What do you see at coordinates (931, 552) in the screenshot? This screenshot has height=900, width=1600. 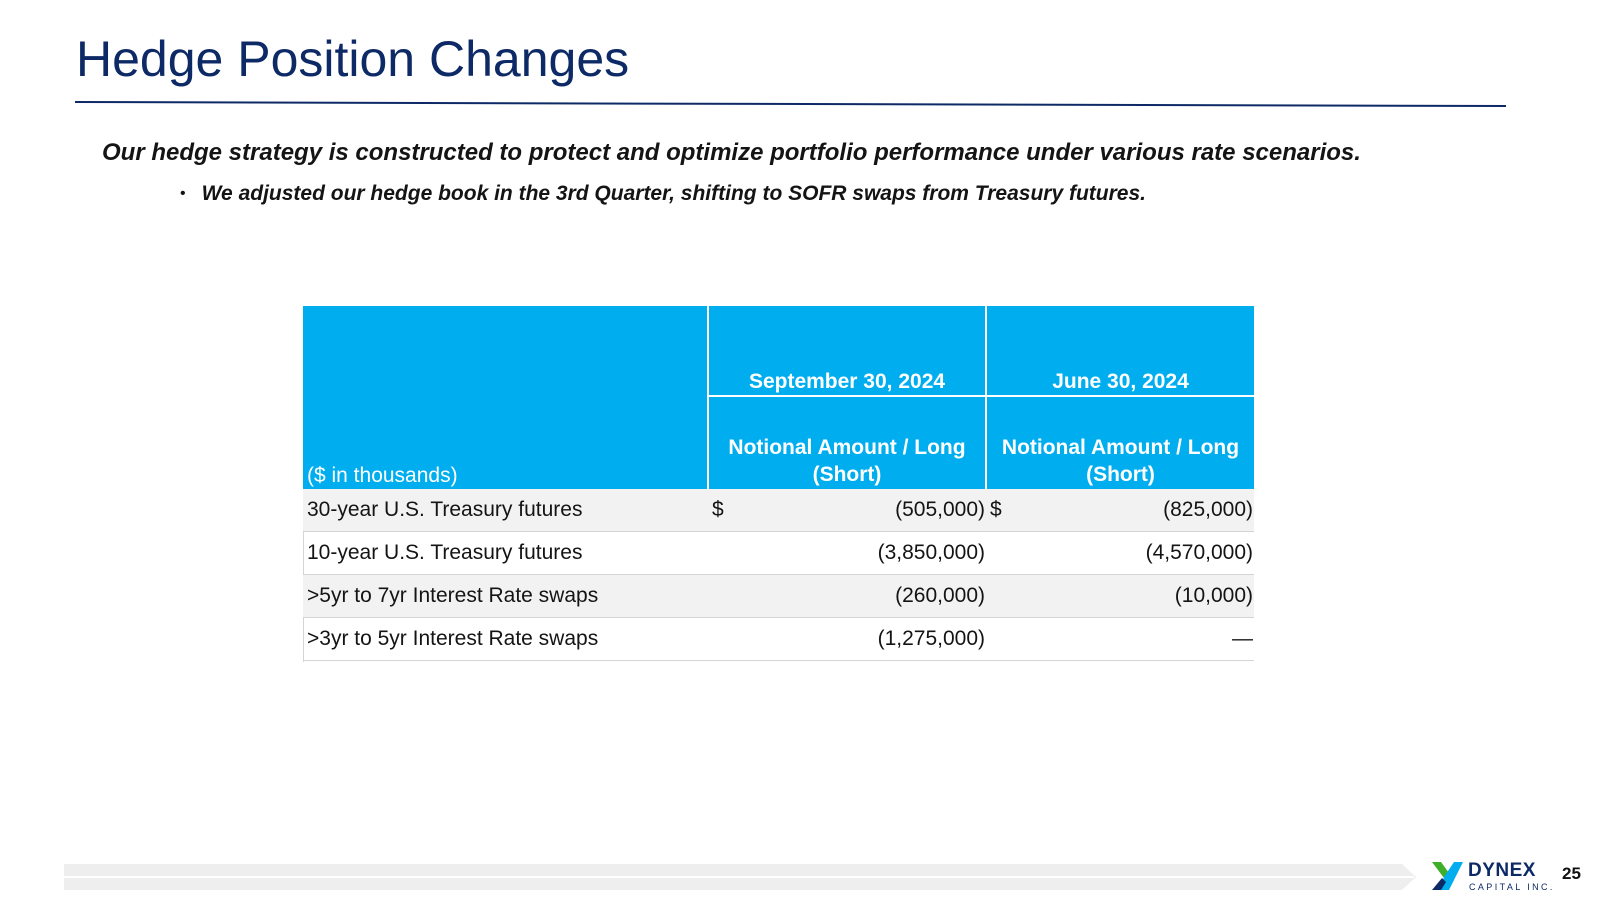 I see `cell-value: (3,850,000)` at bounding box center [931, 552].